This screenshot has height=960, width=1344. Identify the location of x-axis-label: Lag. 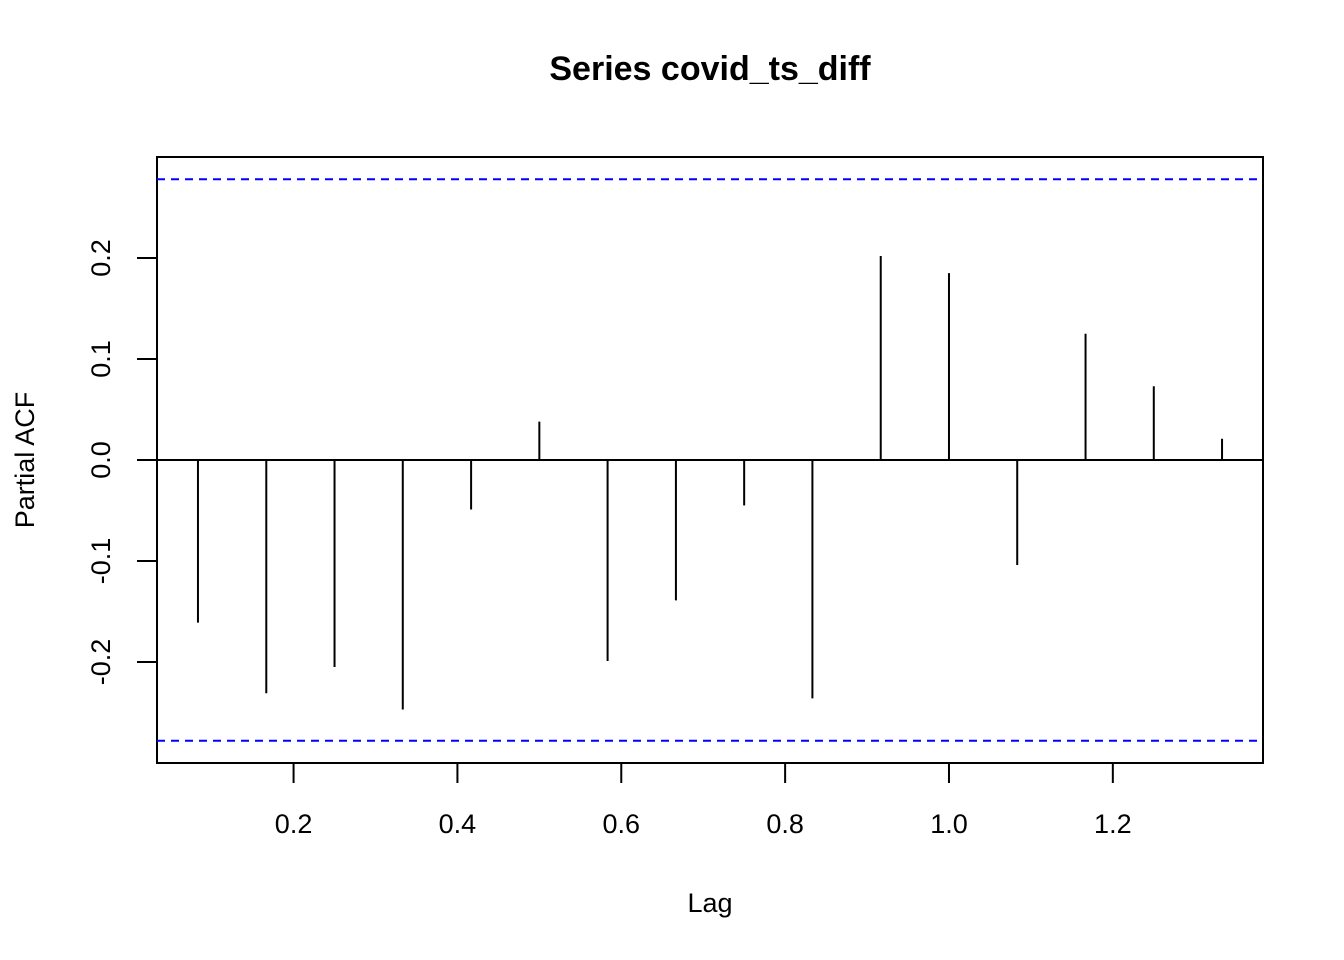
(709, 903).